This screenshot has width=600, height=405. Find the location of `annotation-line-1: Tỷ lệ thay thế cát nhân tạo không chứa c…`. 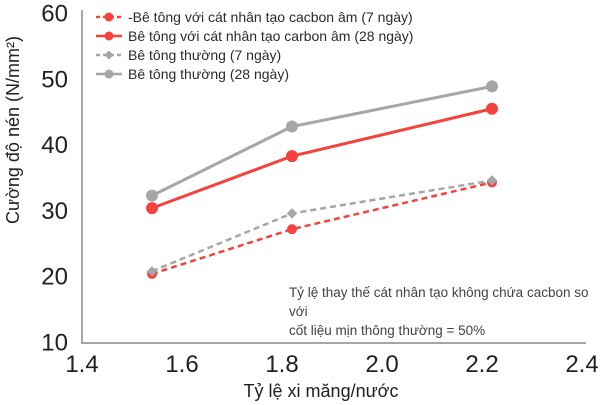

annotation-line-1: Tỷ lệ thay thế cát nhân tạo không chứa c… is located at coordinates (439, 302).